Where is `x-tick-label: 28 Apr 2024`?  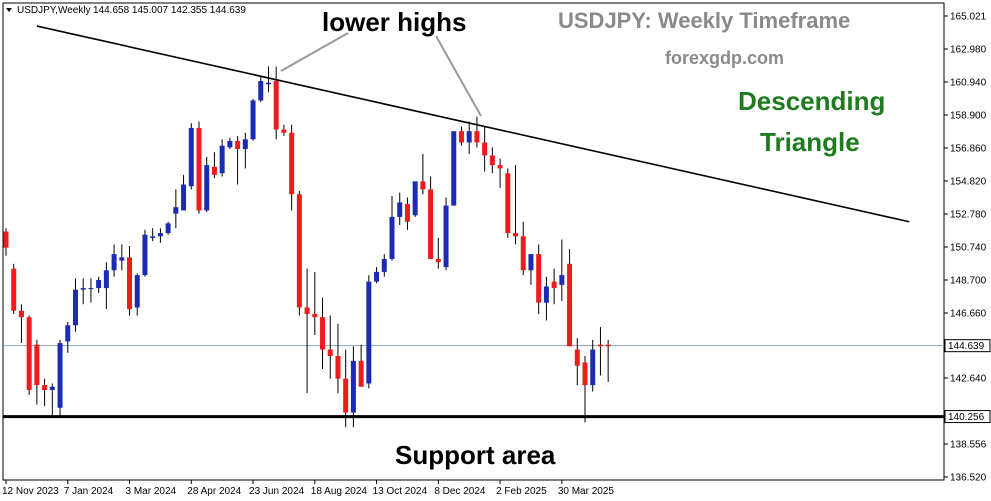 x-tick-label: 28 Apr 2024 is located at coordinates (214, 491).